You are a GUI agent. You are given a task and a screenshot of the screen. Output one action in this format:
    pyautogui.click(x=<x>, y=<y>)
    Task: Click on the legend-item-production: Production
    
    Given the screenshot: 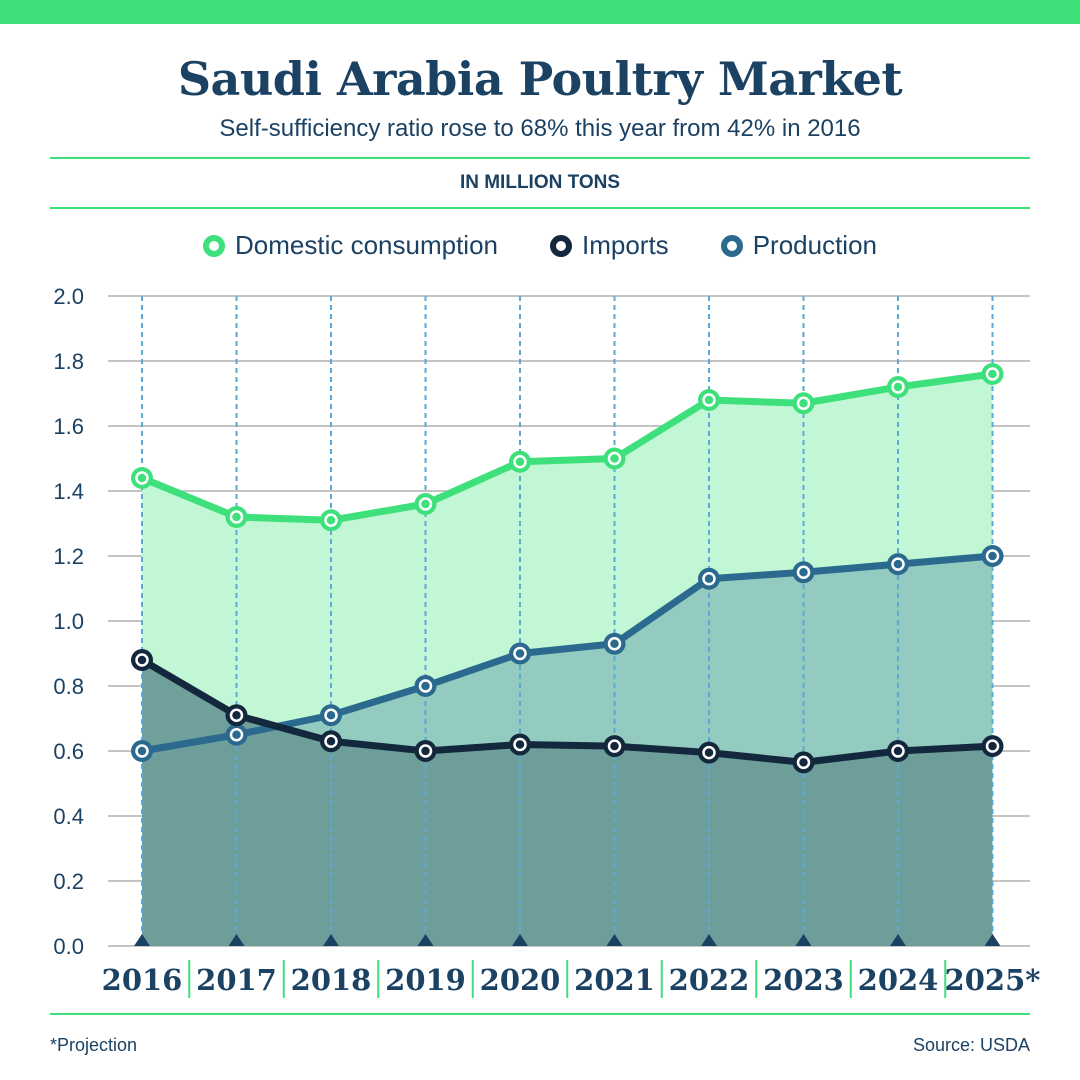 What is the action you would take?
    pyautogui.click(x=798, y=245)
    